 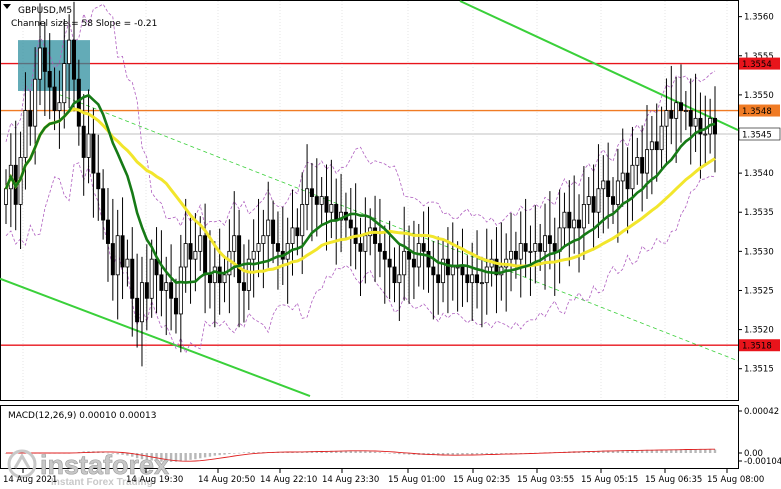 What do you see at coordinates (45, 11) in the screenshot?
I see `chart-title: GBPUSD,M5` at bounding box center [45, 11].